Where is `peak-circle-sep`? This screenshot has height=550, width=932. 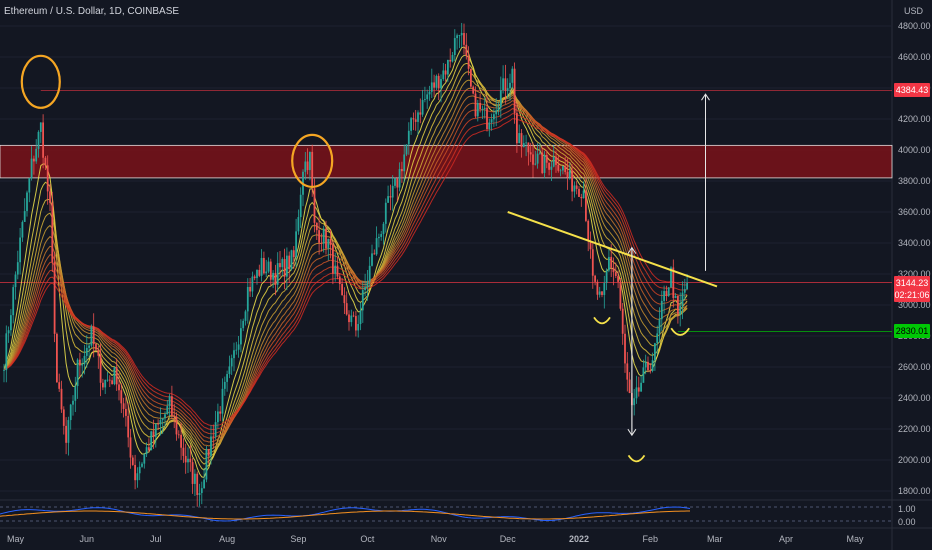
peak-circle-sep is located at coordinates (312, 160).